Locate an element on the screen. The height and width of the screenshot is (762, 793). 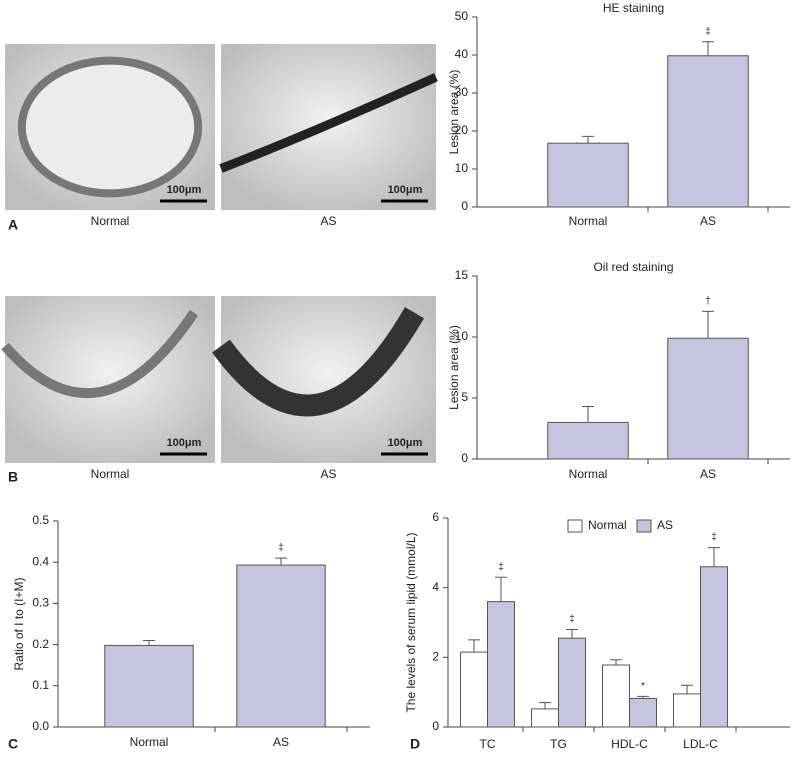
y-tick-label: 0.4 is located at coordinates (40, 561).